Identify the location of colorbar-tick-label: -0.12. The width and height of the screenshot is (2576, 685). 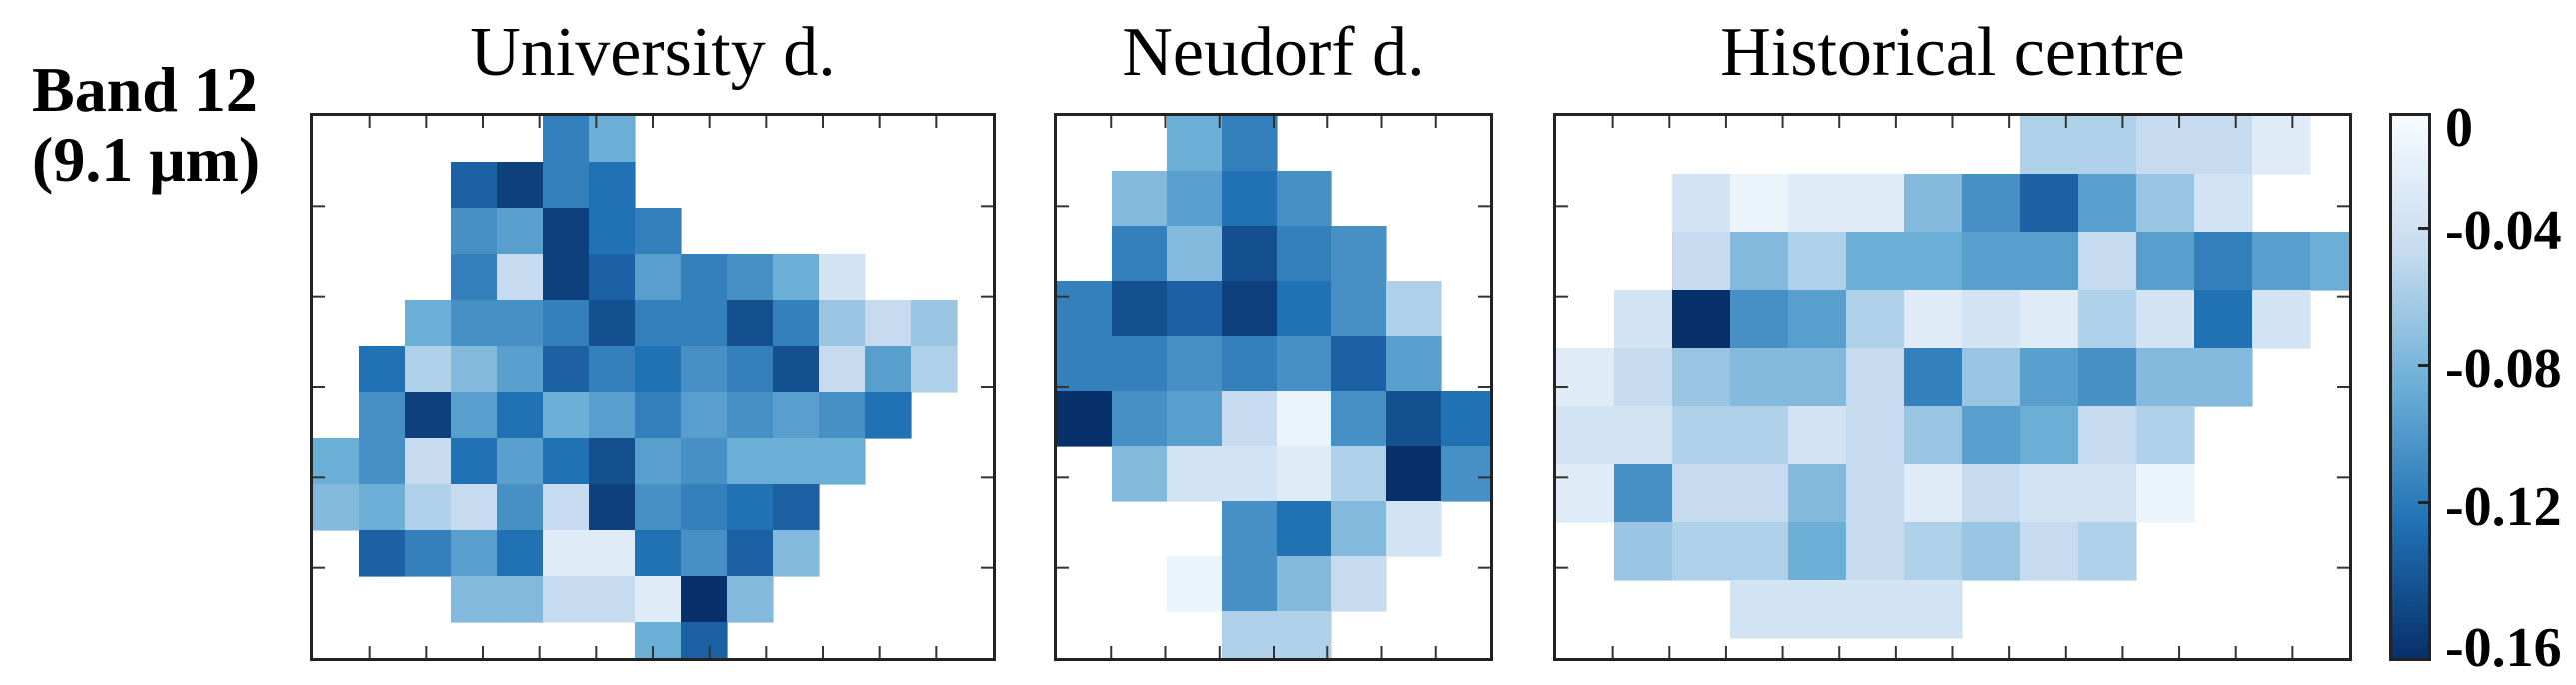
(2503, 507).